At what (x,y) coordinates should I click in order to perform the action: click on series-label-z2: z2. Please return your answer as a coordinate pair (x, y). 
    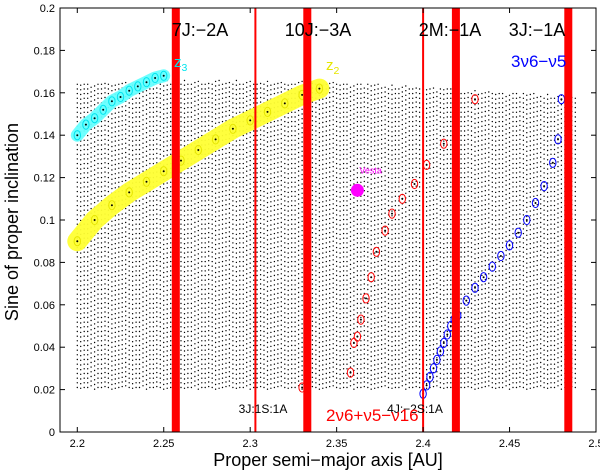
    Looking at the image, I should click on (333, 67).